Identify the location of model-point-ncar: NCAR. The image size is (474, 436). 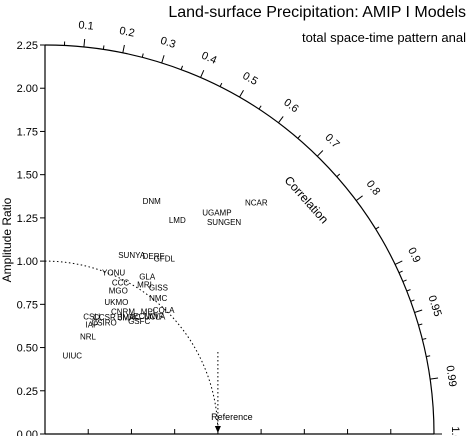
(256, 202).